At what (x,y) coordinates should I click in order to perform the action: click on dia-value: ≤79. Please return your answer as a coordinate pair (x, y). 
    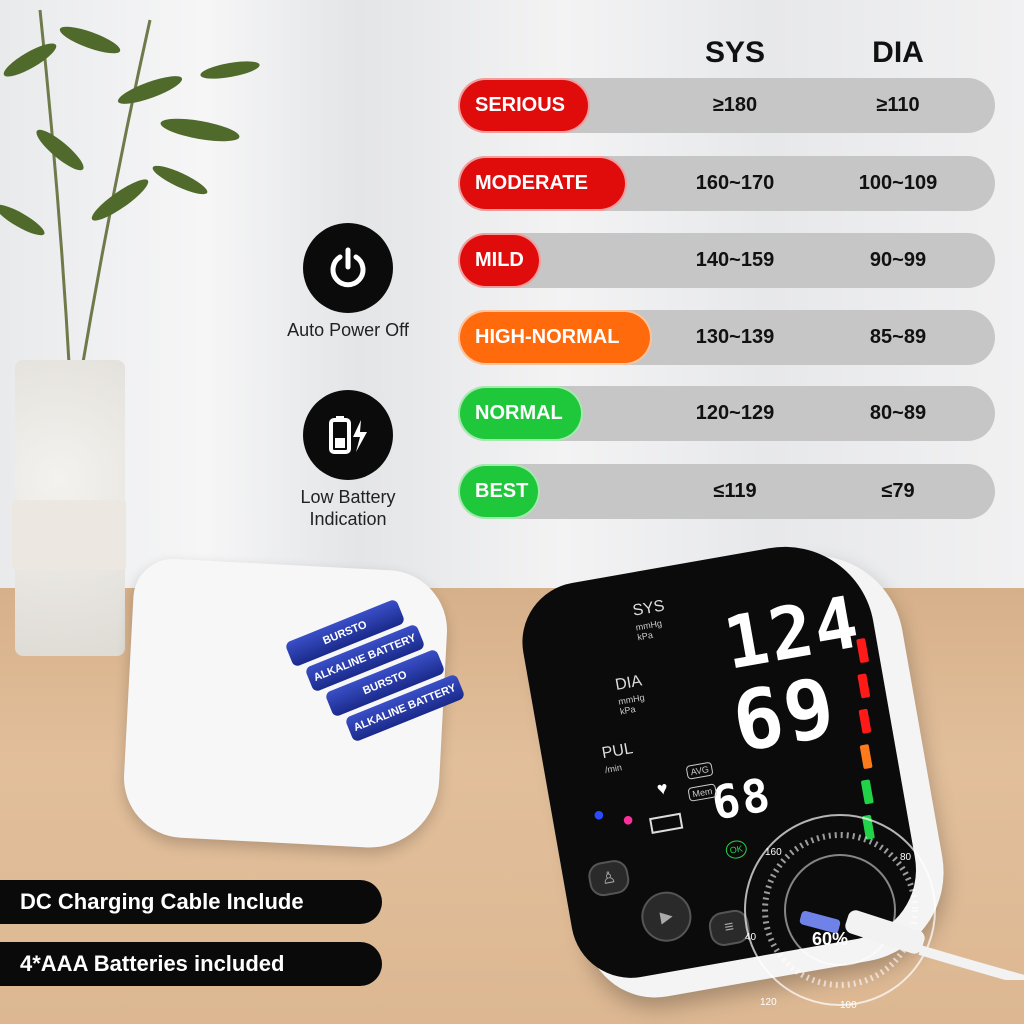
    Looking at the image, I should click on (898, 491).